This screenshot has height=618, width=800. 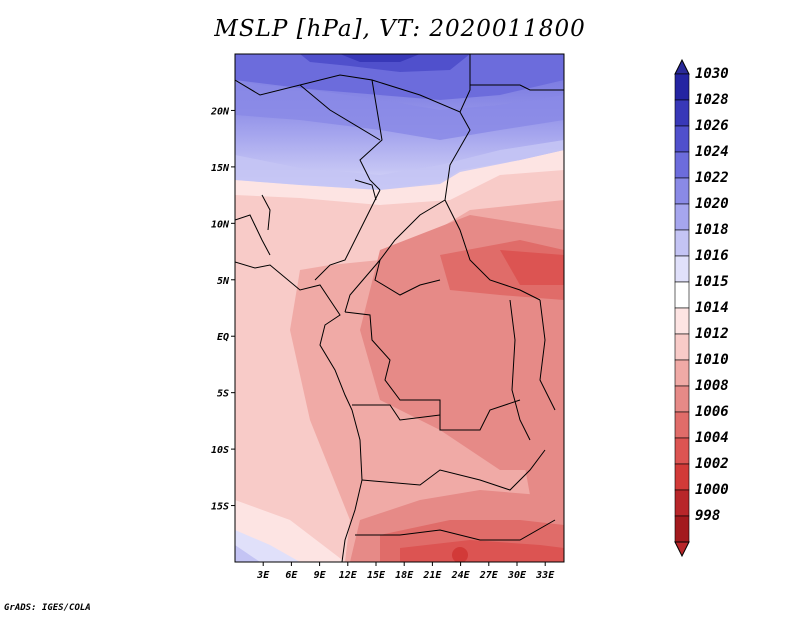 I want to click on colorbar-label: 1016, so click(x=712, y=256).